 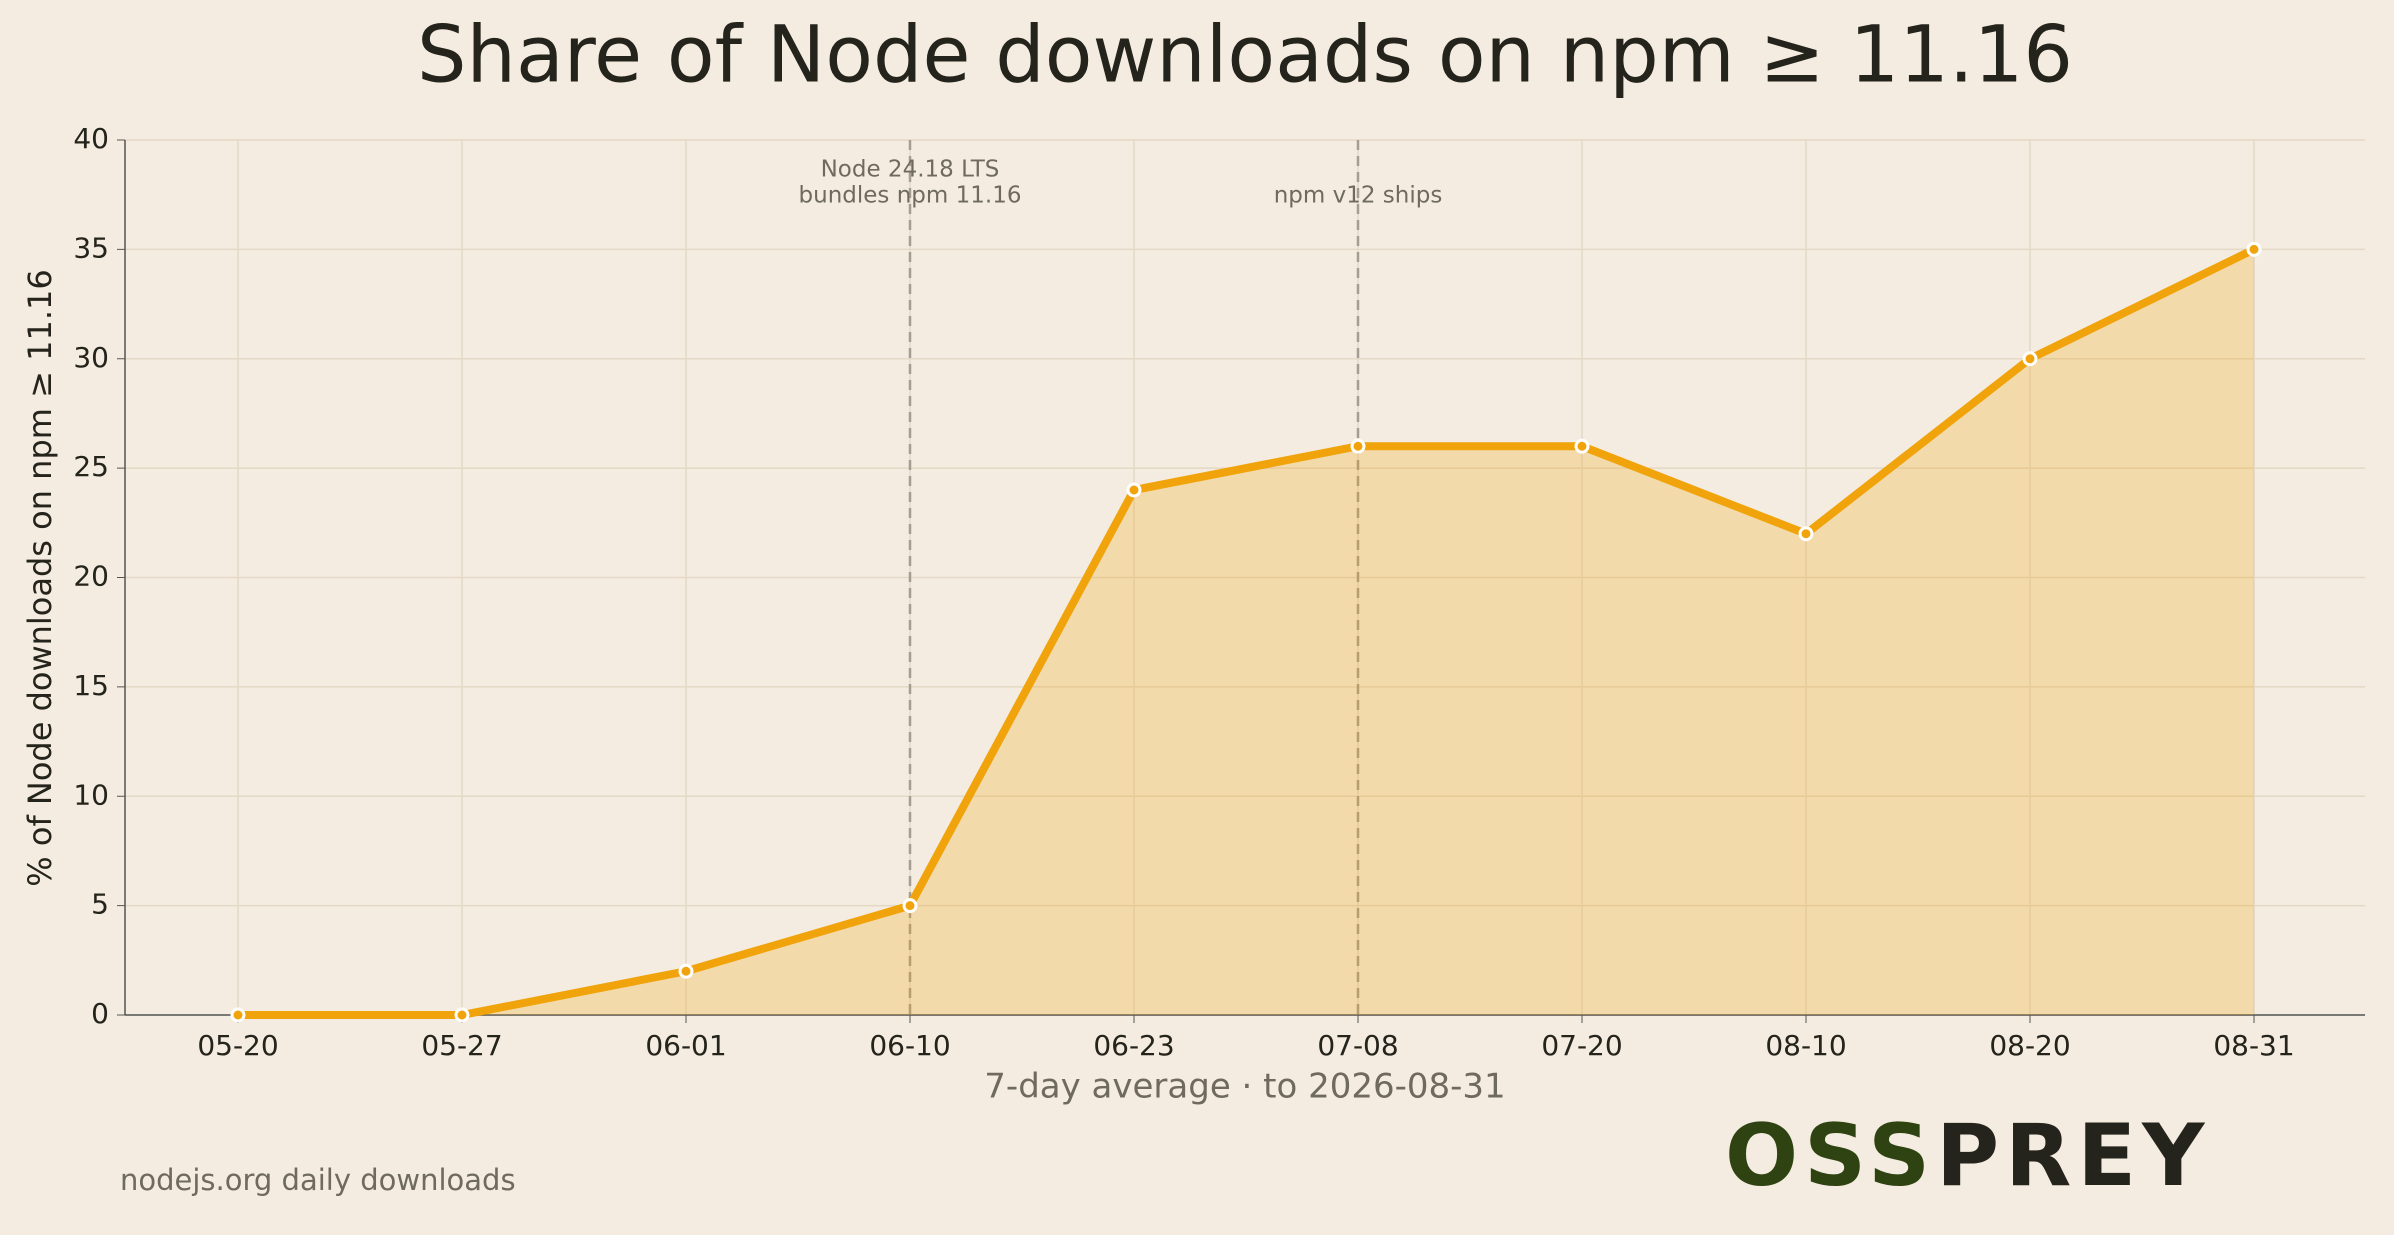 I want to click on x-tick-label: 06-10, so click(x=909, y=1045).